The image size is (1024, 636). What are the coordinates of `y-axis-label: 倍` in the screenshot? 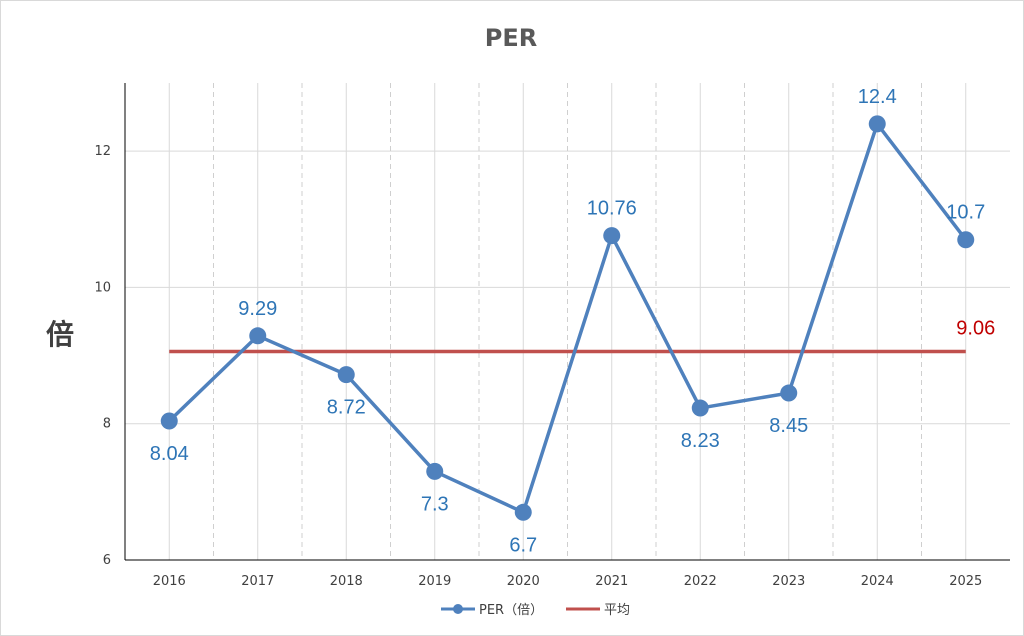 It's located at (60, 334).